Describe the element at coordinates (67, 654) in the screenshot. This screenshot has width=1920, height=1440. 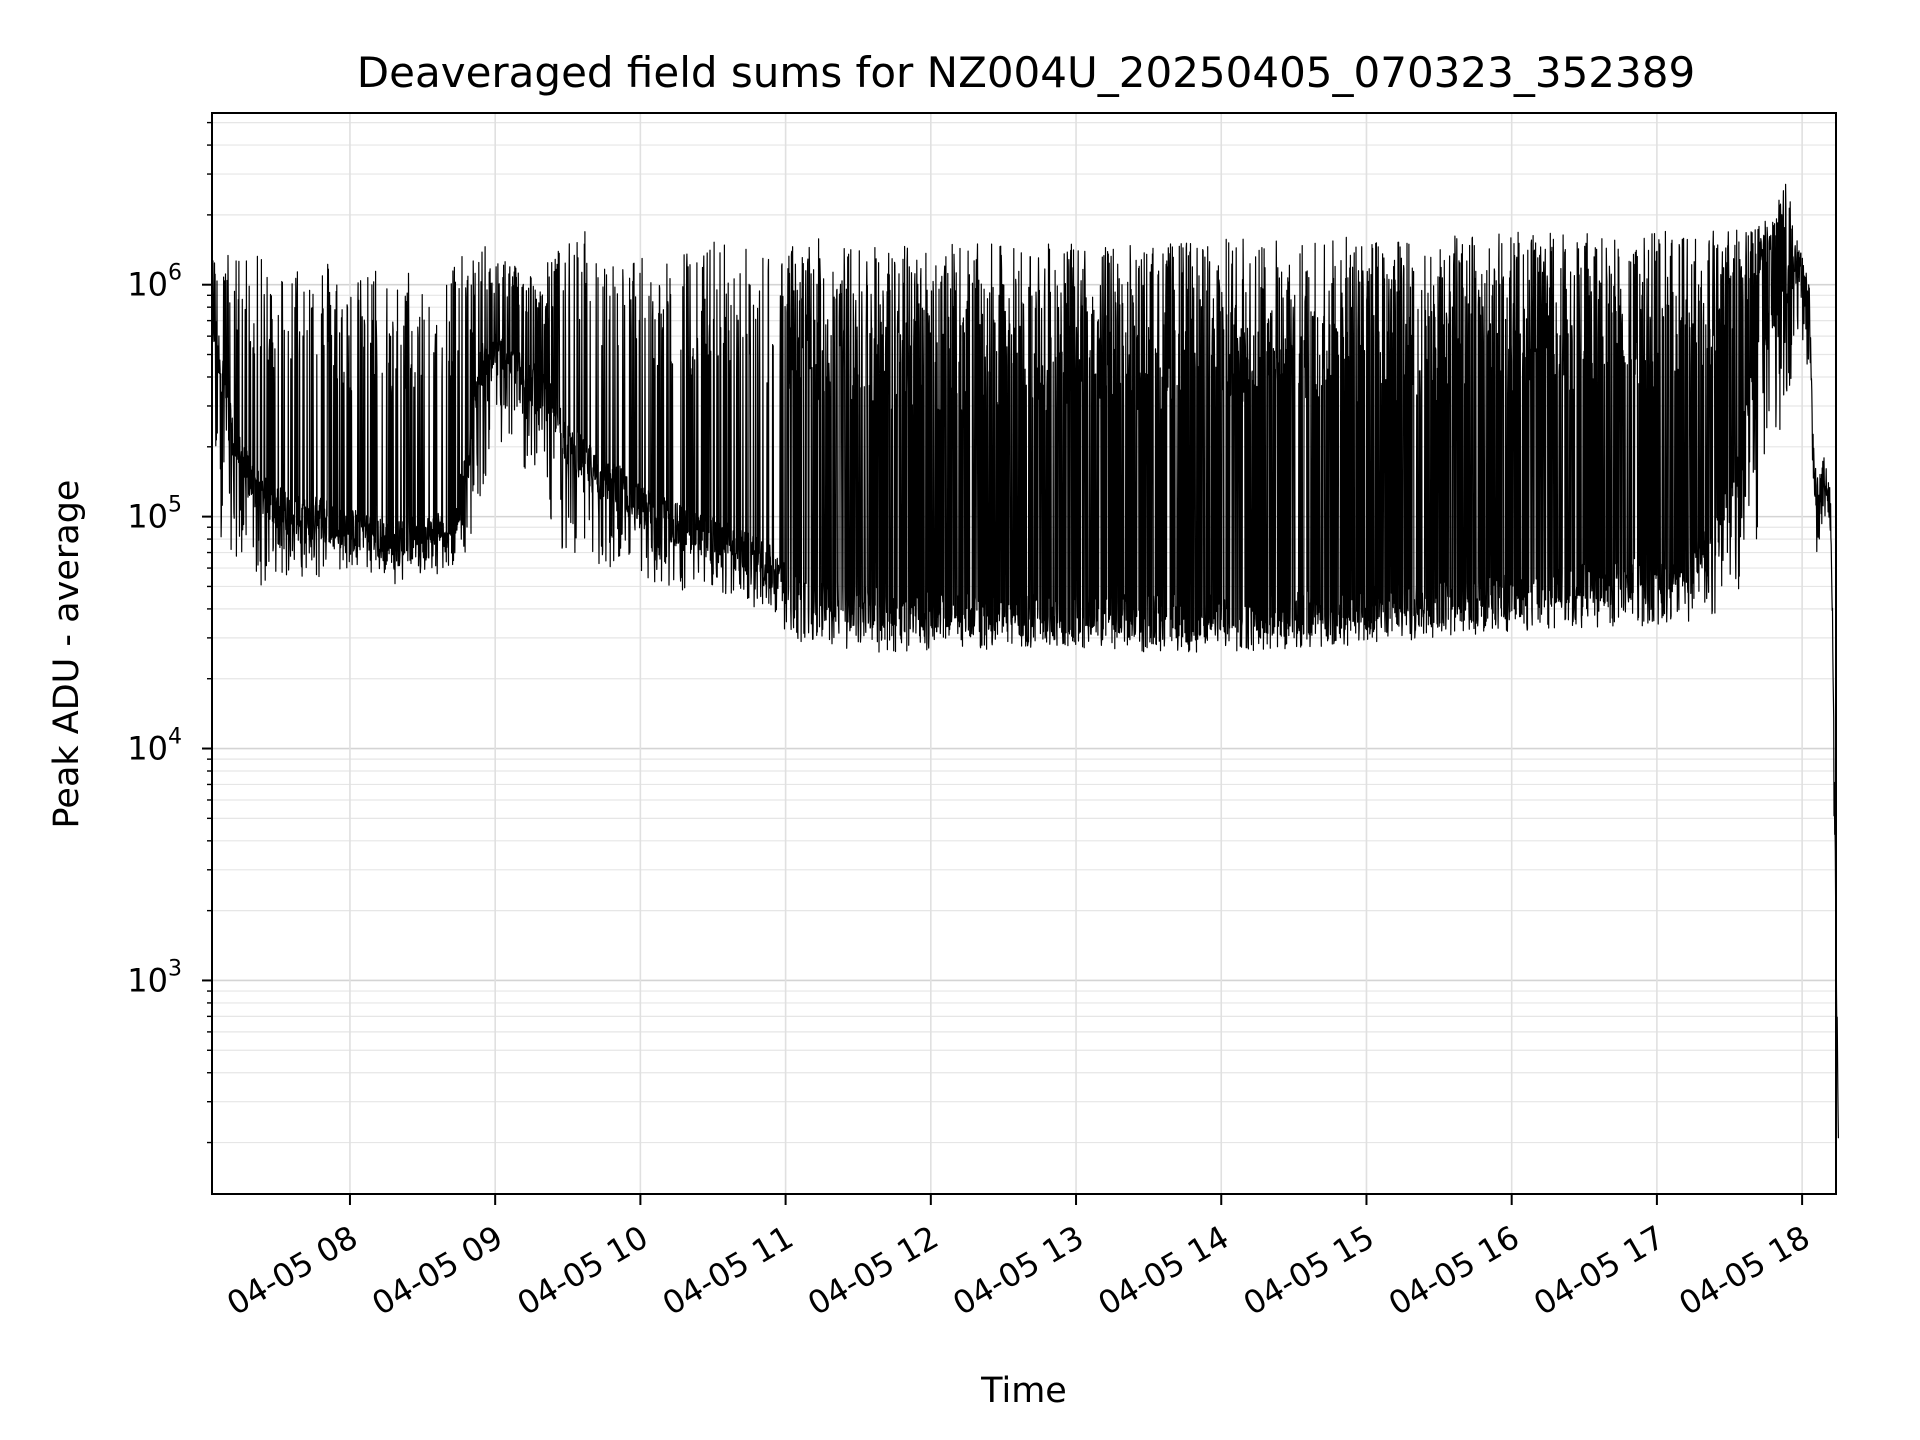
I see `y-axis-label: Peak ADU - average` at that location.